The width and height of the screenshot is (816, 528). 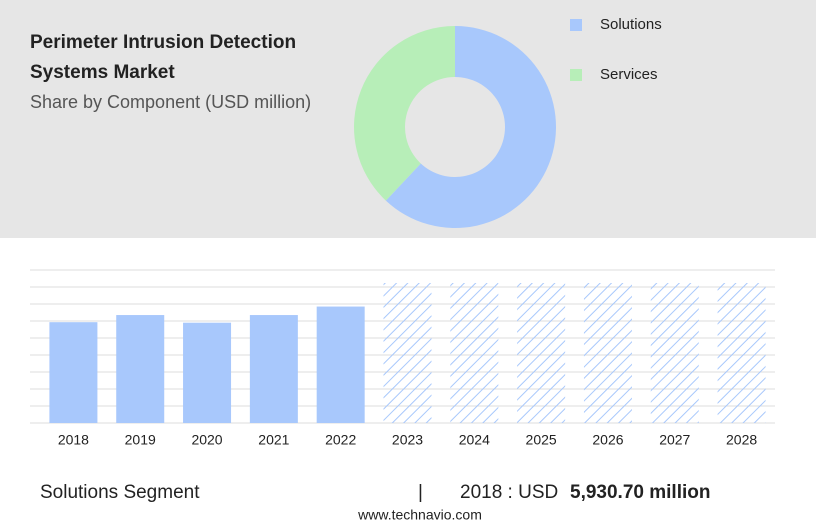 I want to click on x-tick-label: 2019, so click(x=140, y=440).